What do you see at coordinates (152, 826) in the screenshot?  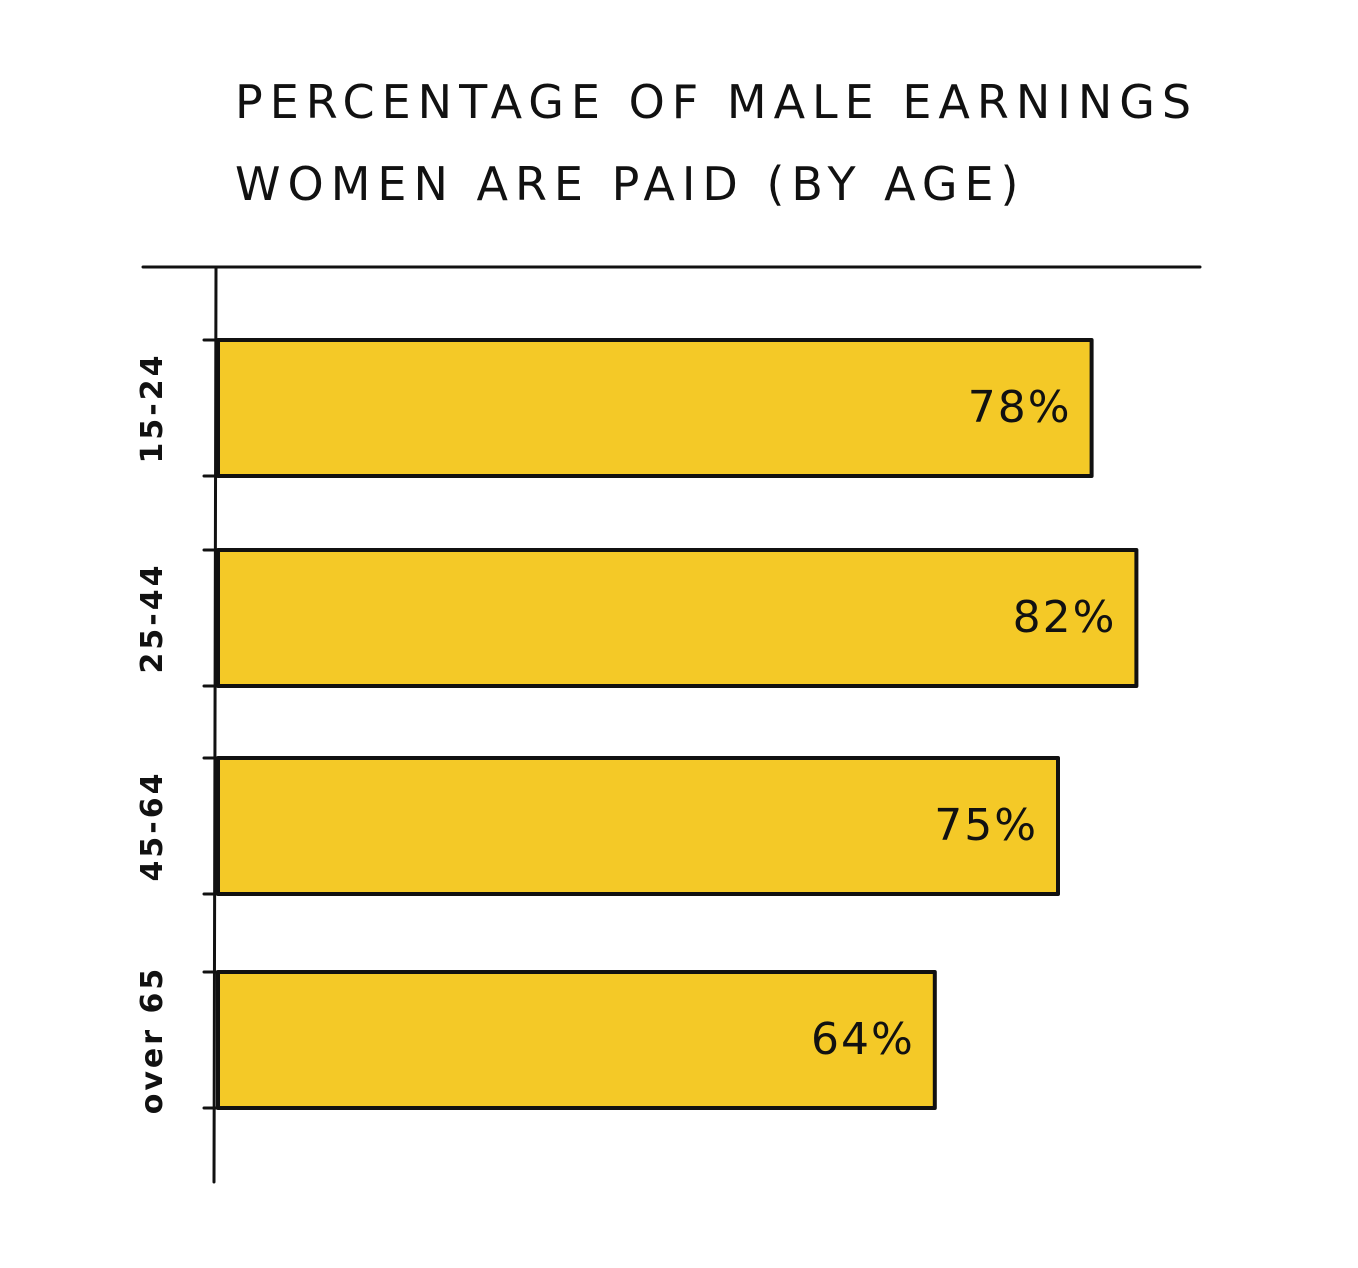 I see `category-label: 45-64` at bounding box center [152, 826].